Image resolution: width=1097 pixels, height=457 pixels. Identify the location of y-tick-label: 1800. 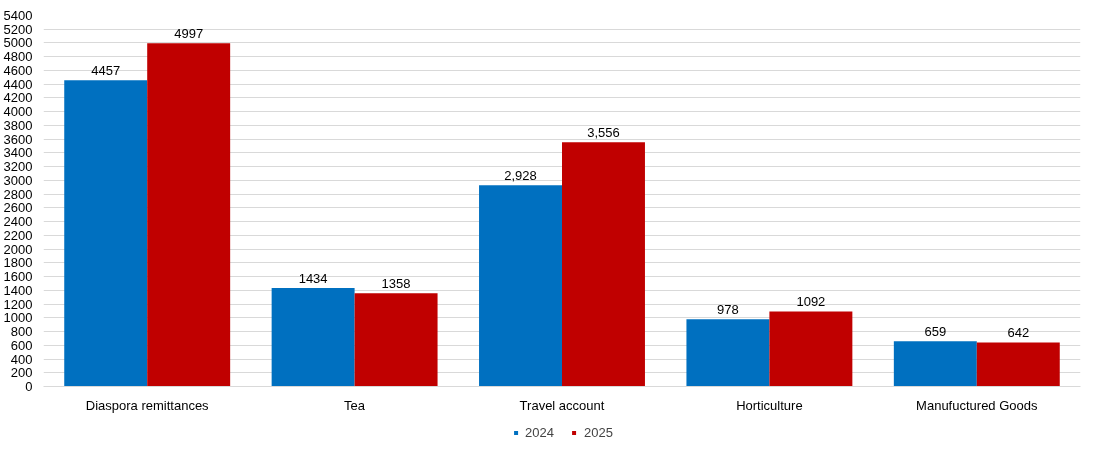
(18, 263).